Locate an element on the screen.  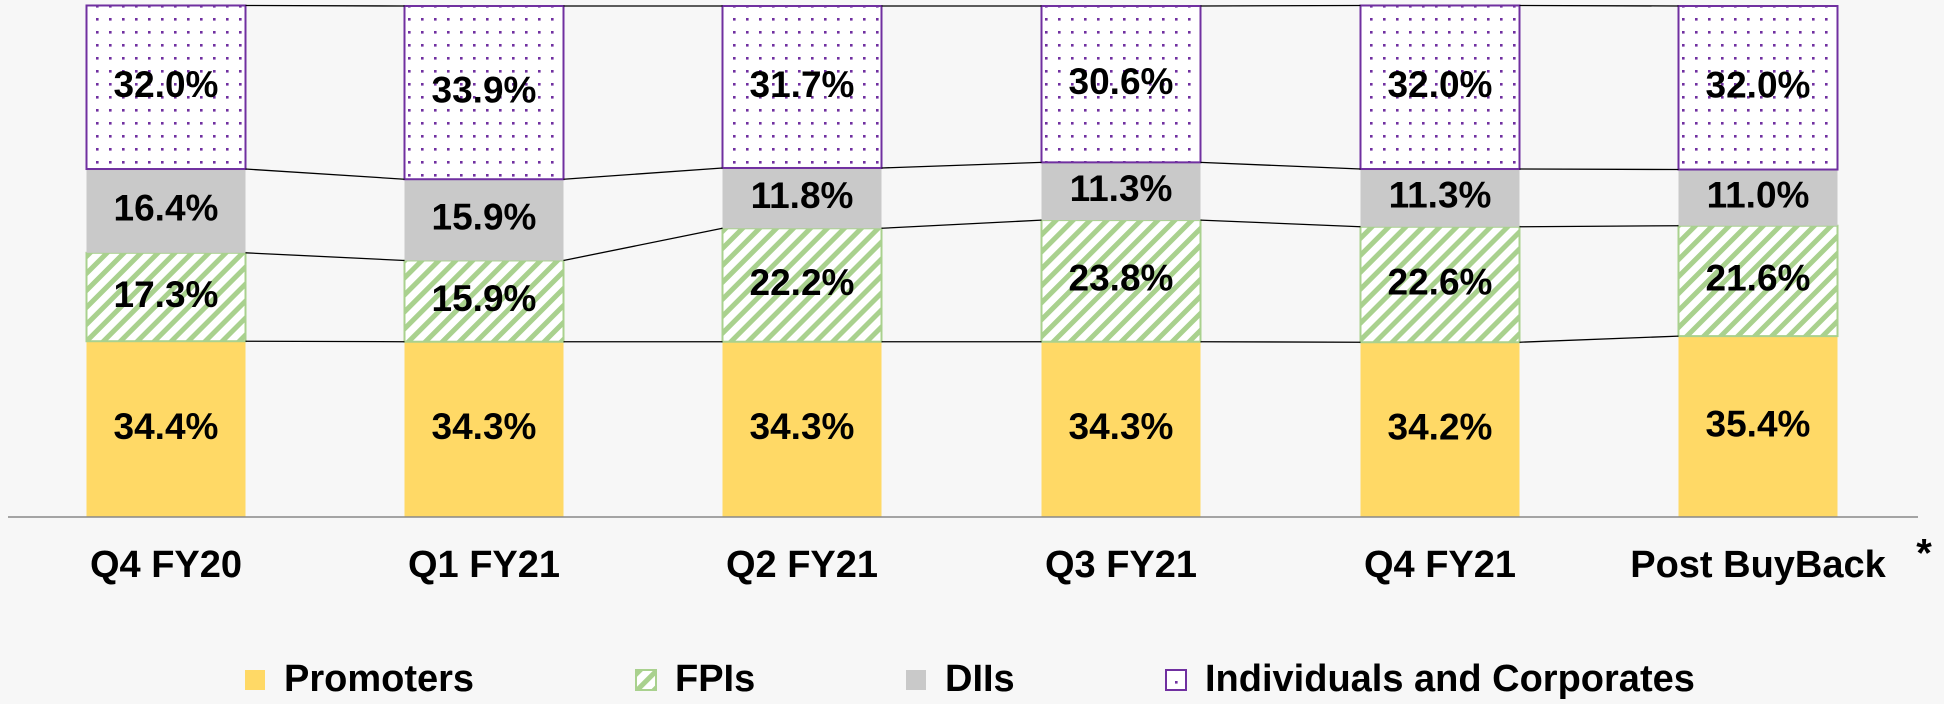
value-label: 30.6% is located at coordinates (1121, 81).